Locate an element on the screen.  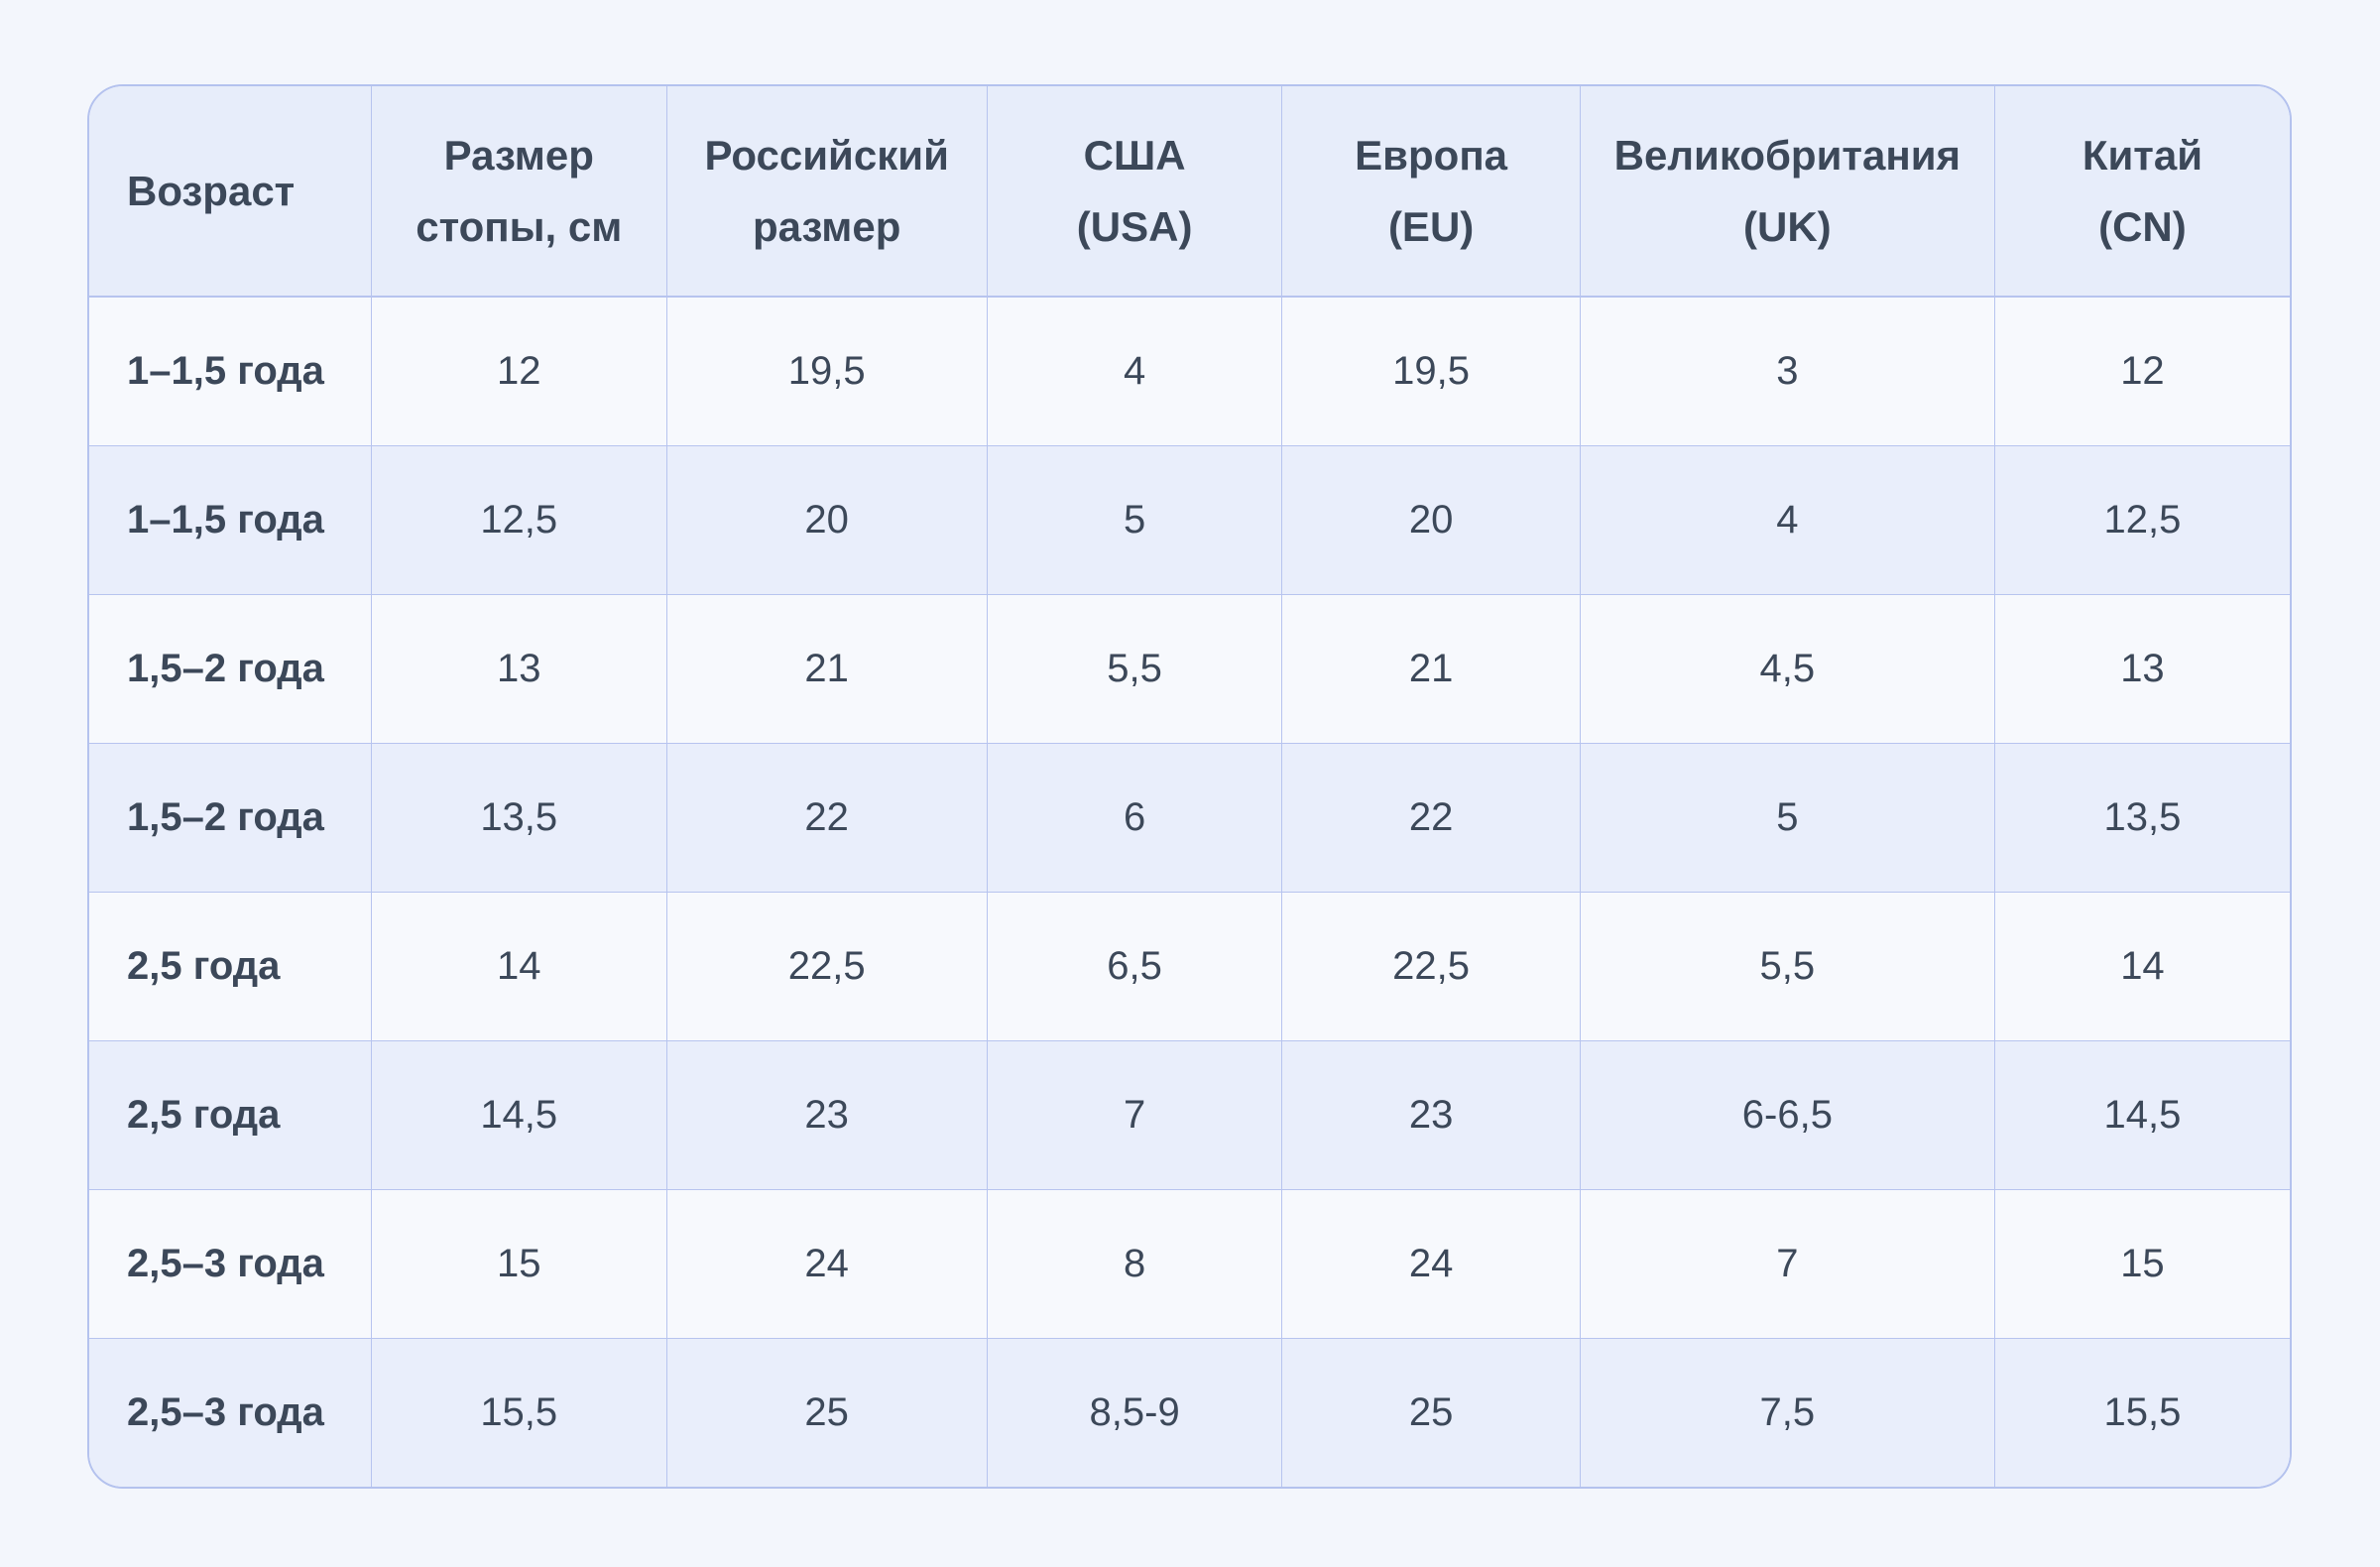
column-header-cn: Китай (CN) is located at coordinates (2141, 192).